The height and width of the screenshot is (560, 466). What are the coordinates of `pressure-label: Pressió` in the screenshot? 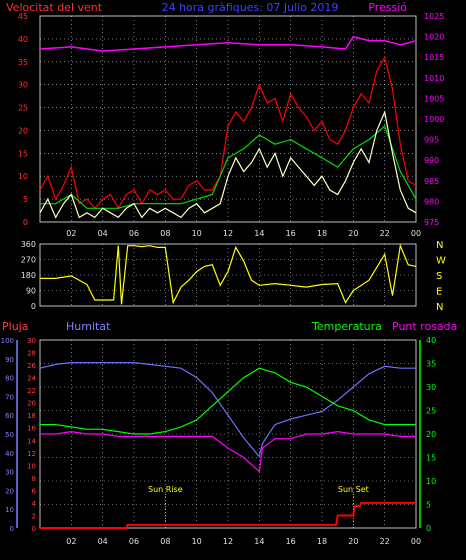 It's located at (387, 7).